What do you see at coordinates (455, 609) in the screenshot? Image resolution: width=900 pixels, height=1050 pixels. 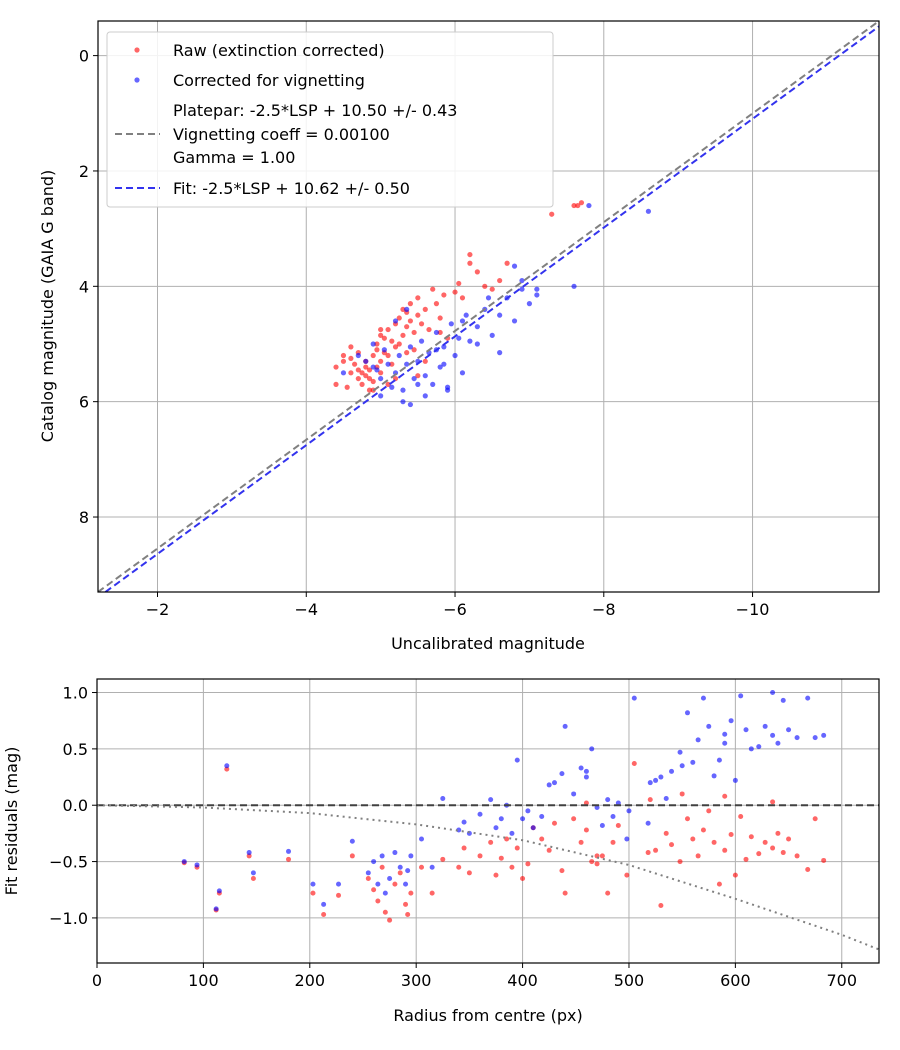 I see `x-tick-label: −6` at bounding box center [455, 609].